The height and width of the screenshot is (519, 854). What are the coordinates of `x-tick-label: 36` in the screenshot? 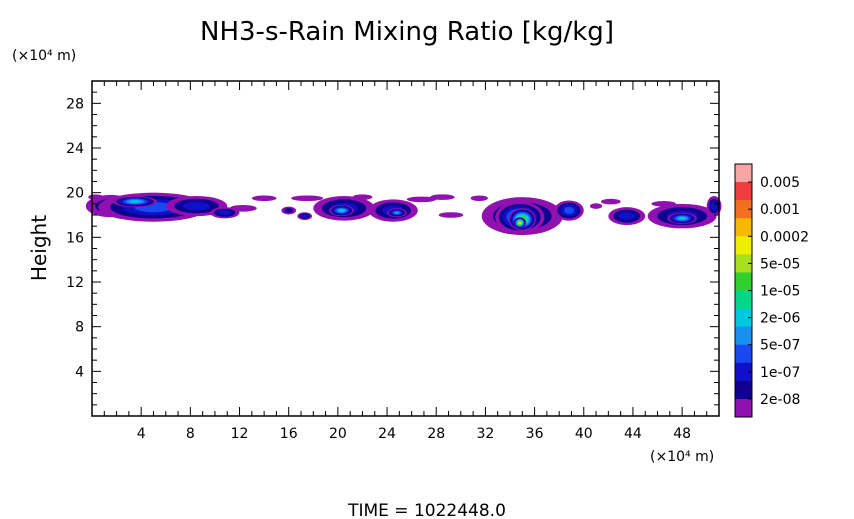 It's located at (535, 434).